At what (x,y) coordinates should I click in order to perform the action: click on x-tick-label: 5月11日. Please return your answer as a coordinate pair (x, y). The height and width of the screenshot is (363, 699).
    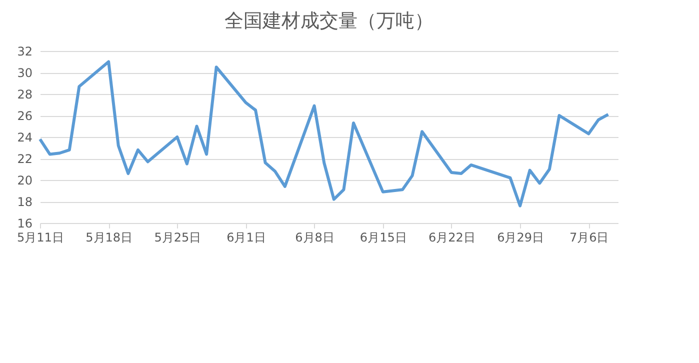
    Looking at the image, I should click on (40, 237).